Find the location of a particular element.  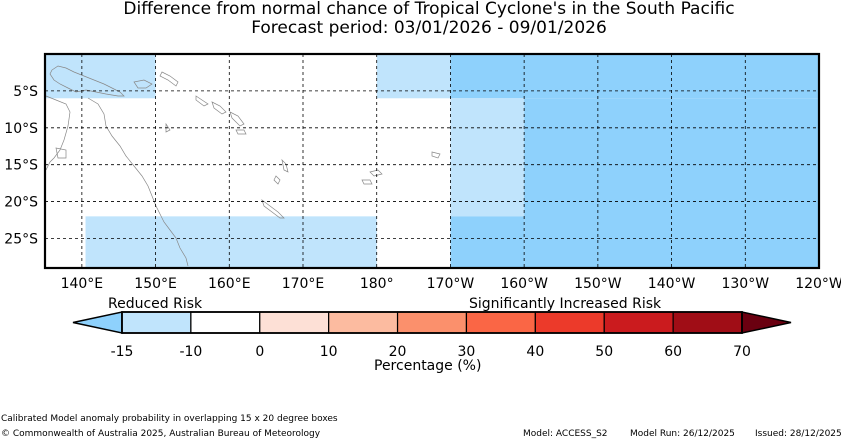

longitude-label: 160°E is located at coordinates (229, 284).